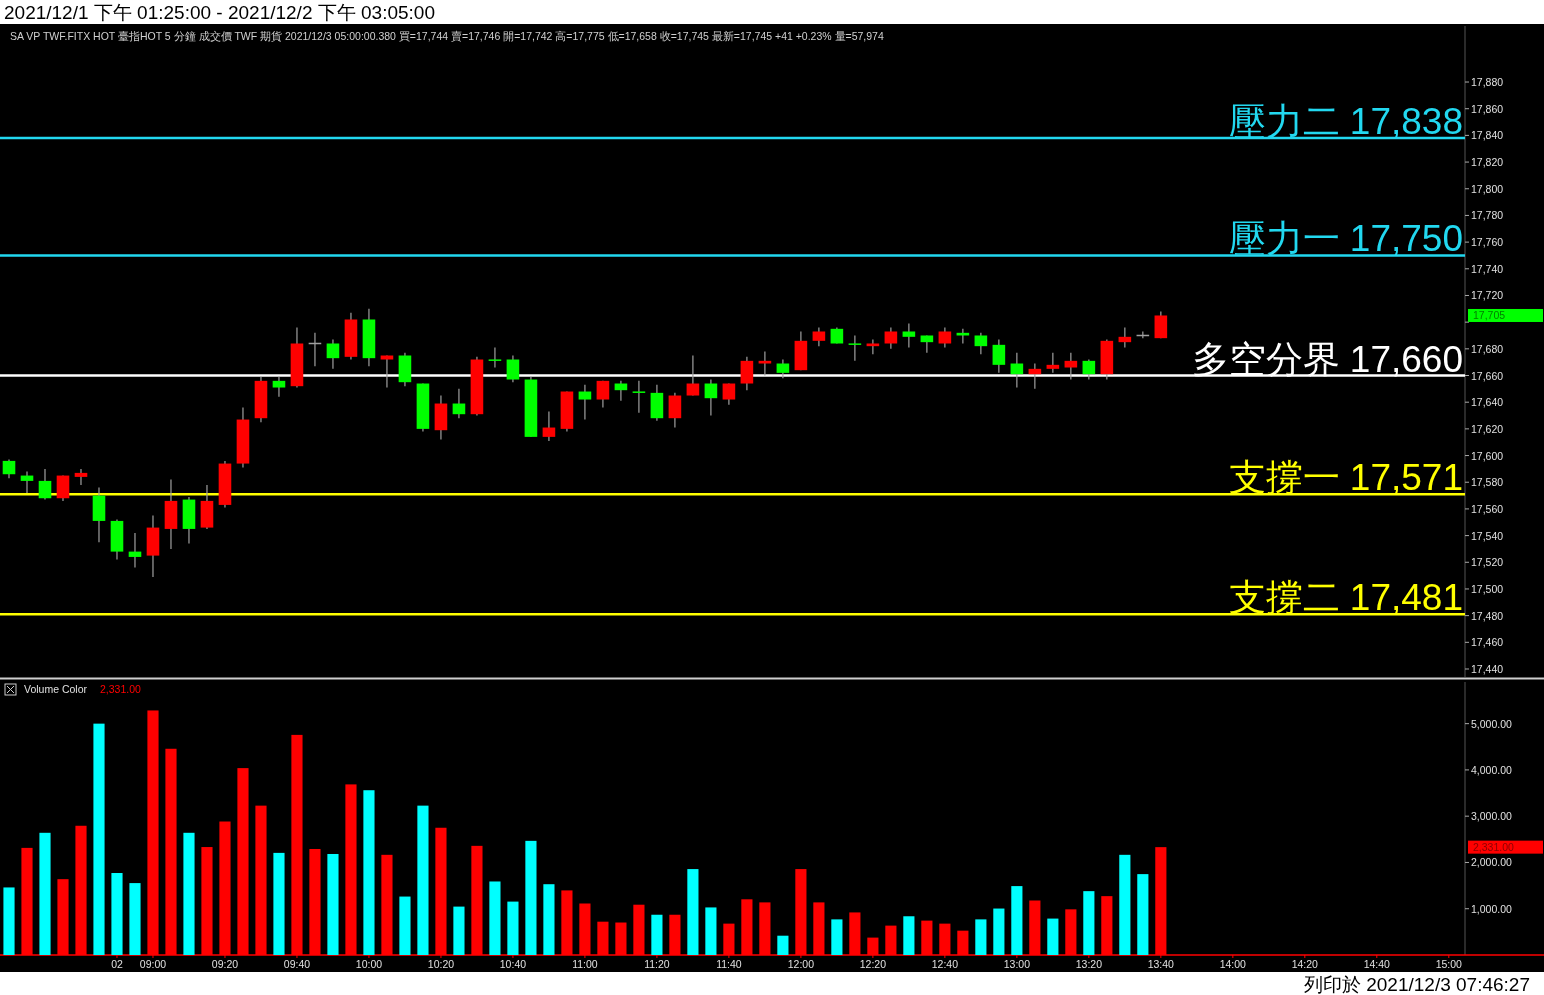 This screenshot has width=1544, height=995. Describe the element at coordinates (369, 964) in the screenshot. I see `x-tick-label: 10:00` at that location.